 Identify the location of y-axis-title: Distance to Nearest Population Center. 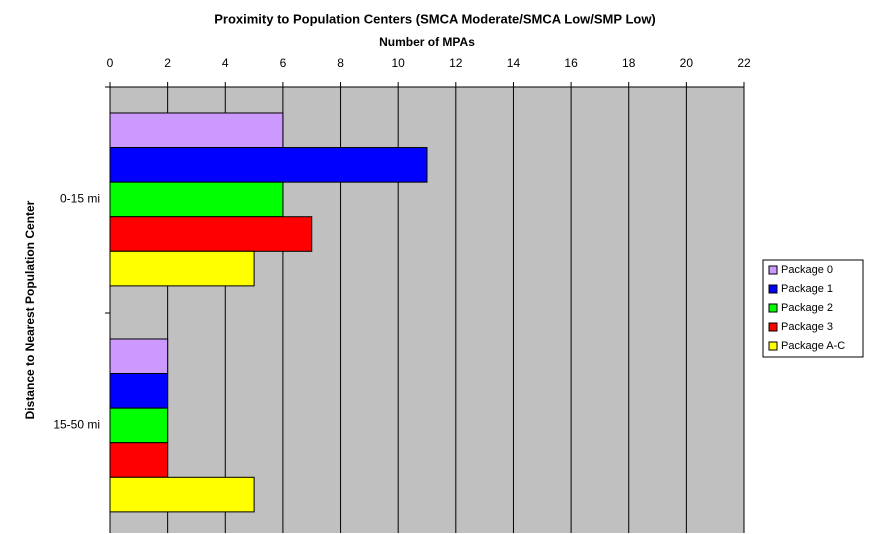
(30, 309).